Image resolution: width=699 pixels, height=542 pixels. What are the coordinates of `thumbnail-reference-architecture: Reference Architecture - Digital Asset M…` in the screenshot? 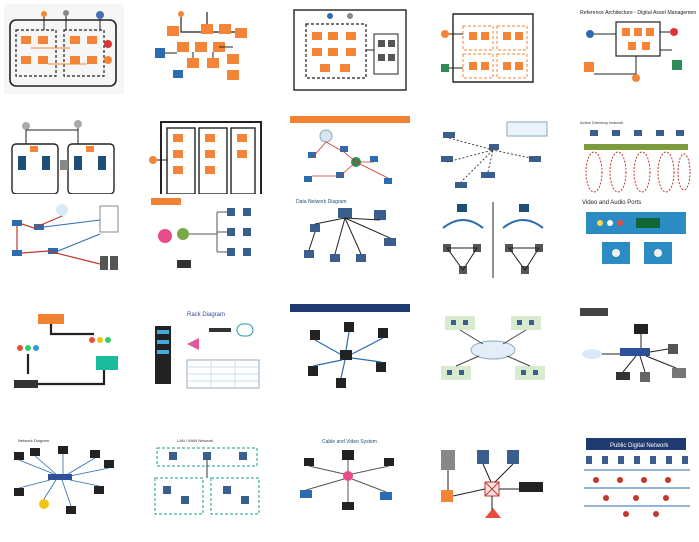 It's located at (636, 49).